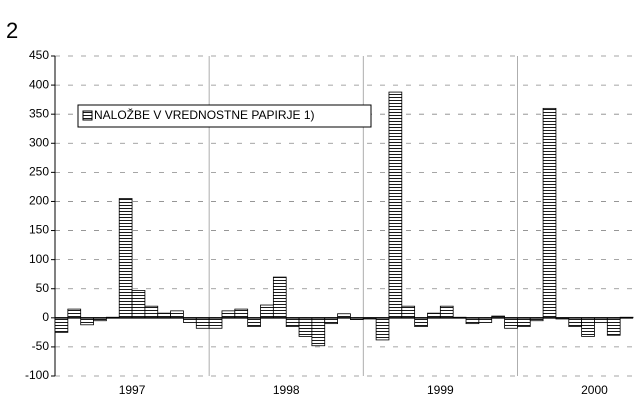  What do you see at coordinates (12, 30) in the screenshot?
I see `chart-title: 2` at bounding box center [12, 30].